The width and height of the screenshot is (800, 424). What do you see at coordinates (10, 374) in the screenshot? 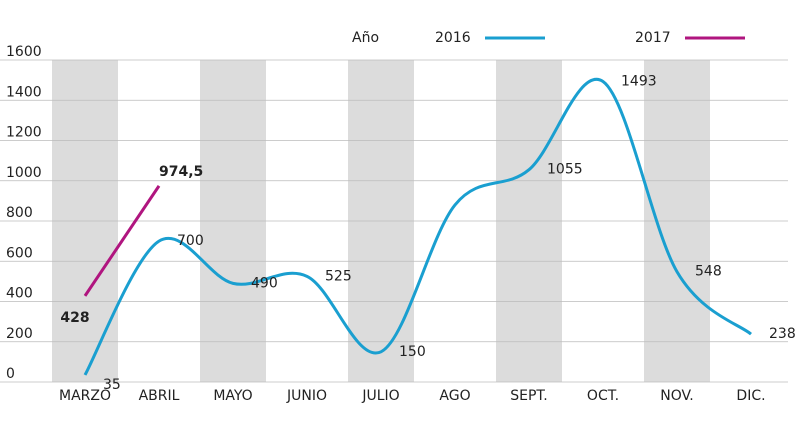
I see `y-tick-label: 0` at bounding box center [10, 374].